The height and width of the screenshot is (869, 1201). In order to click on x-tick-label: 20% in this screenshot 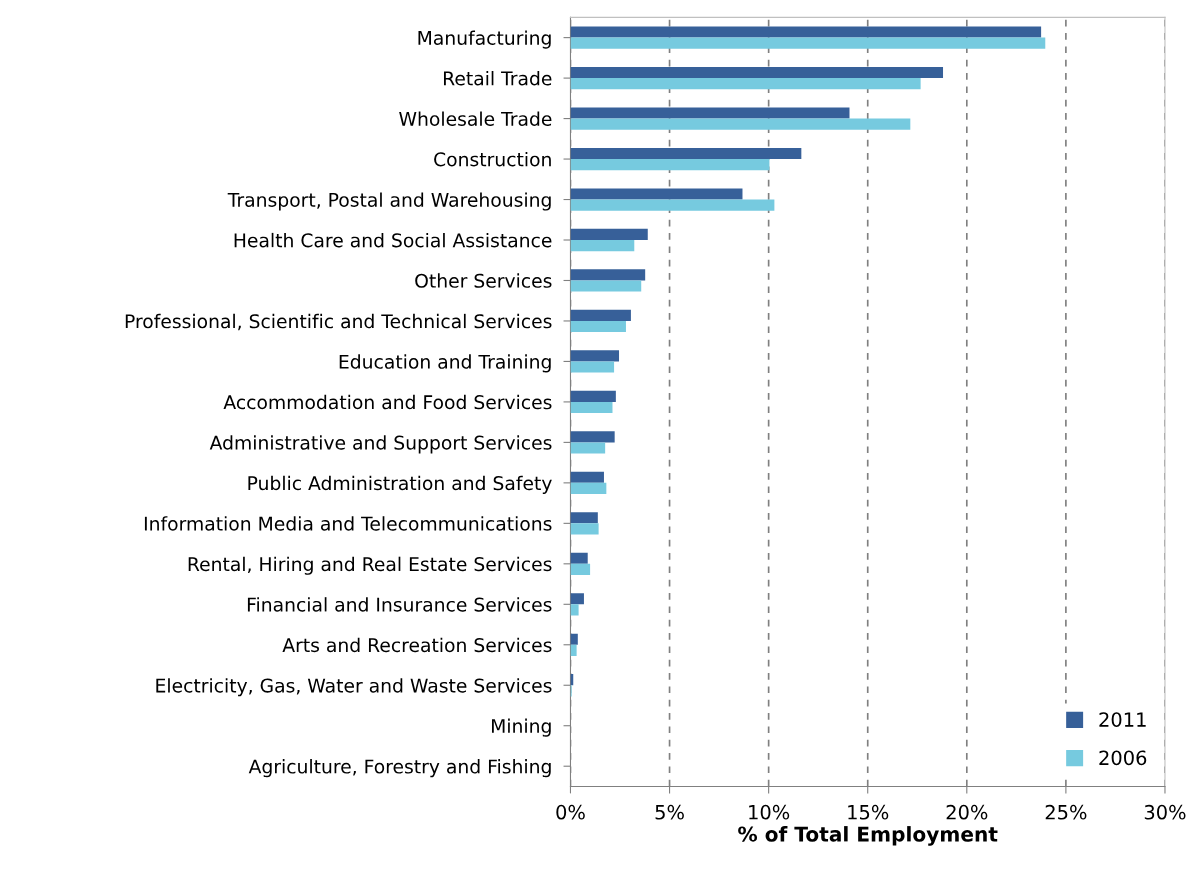, I will do `click(967, 812)`.